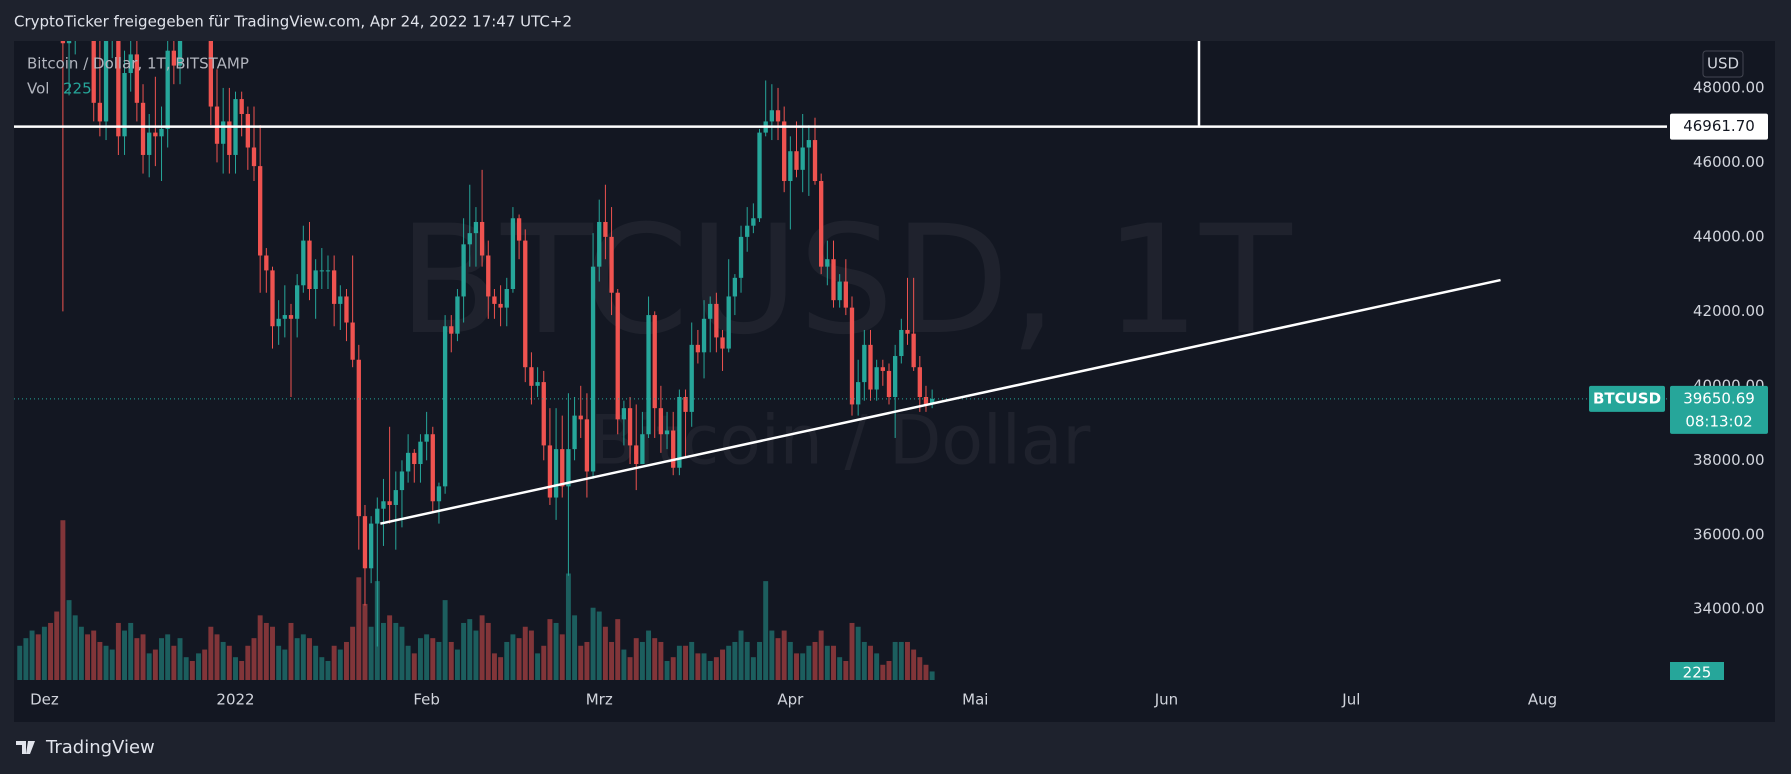  What do you see at coordinates (1719, 409) in the screenshot?
I see `last-price-box` at bounding box center [1719, 409].